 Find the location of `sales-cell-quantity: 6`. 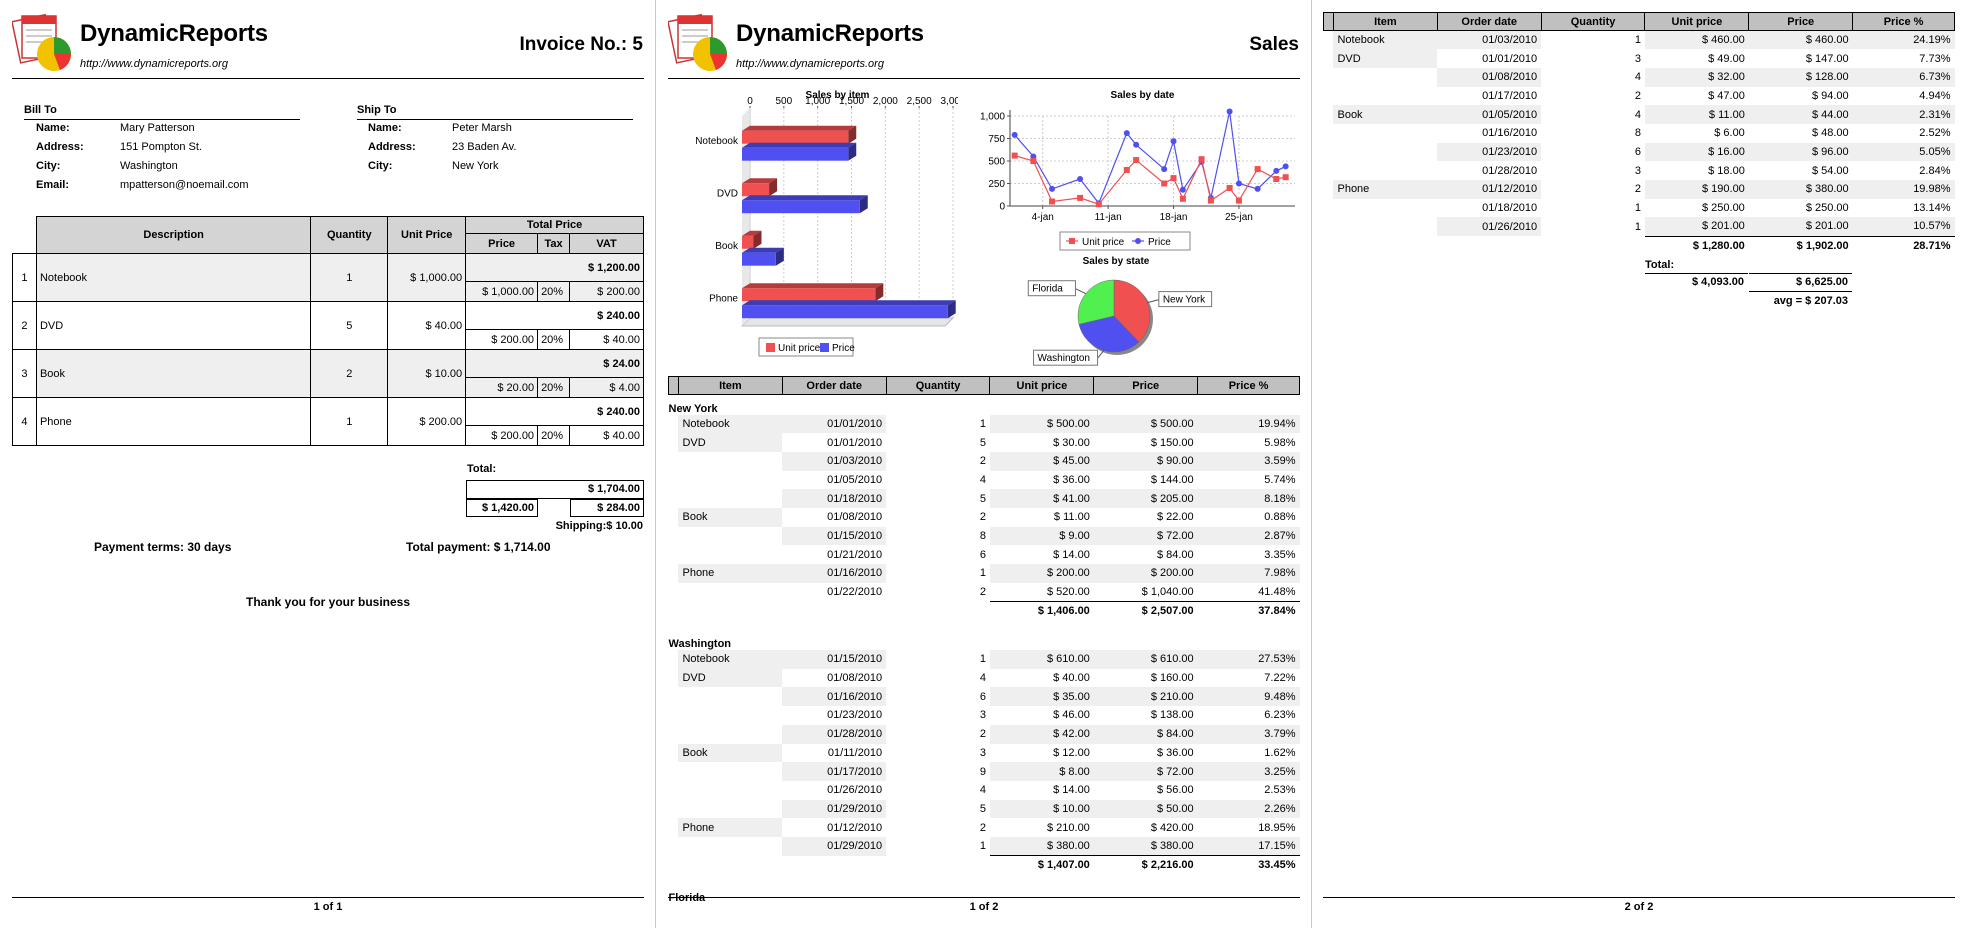

sales-cell-quantity: 6 is located at coordinates (1637, 151).